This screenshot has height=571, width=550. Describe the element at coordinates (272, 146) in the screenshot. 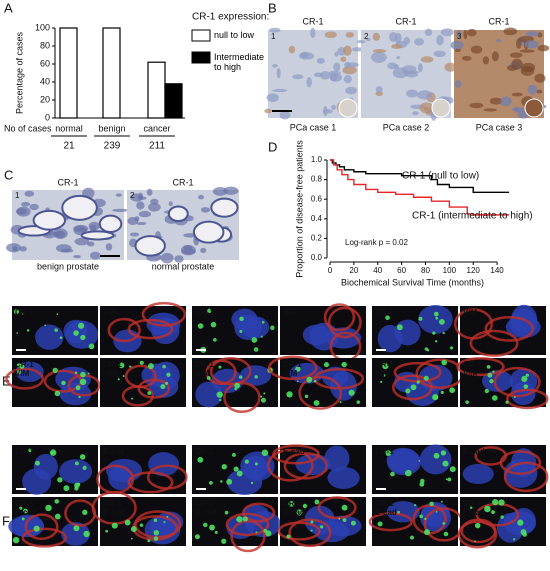

I see `panel-label: D` at that location.